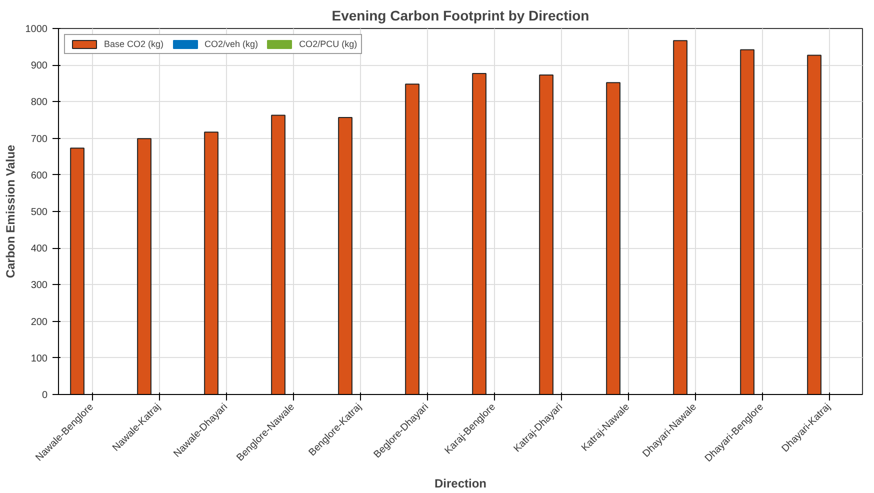  Describe the element at coordinates (231, 44) in the screenshot. I see `legend-label: CO2/veh (kg)` at that location.